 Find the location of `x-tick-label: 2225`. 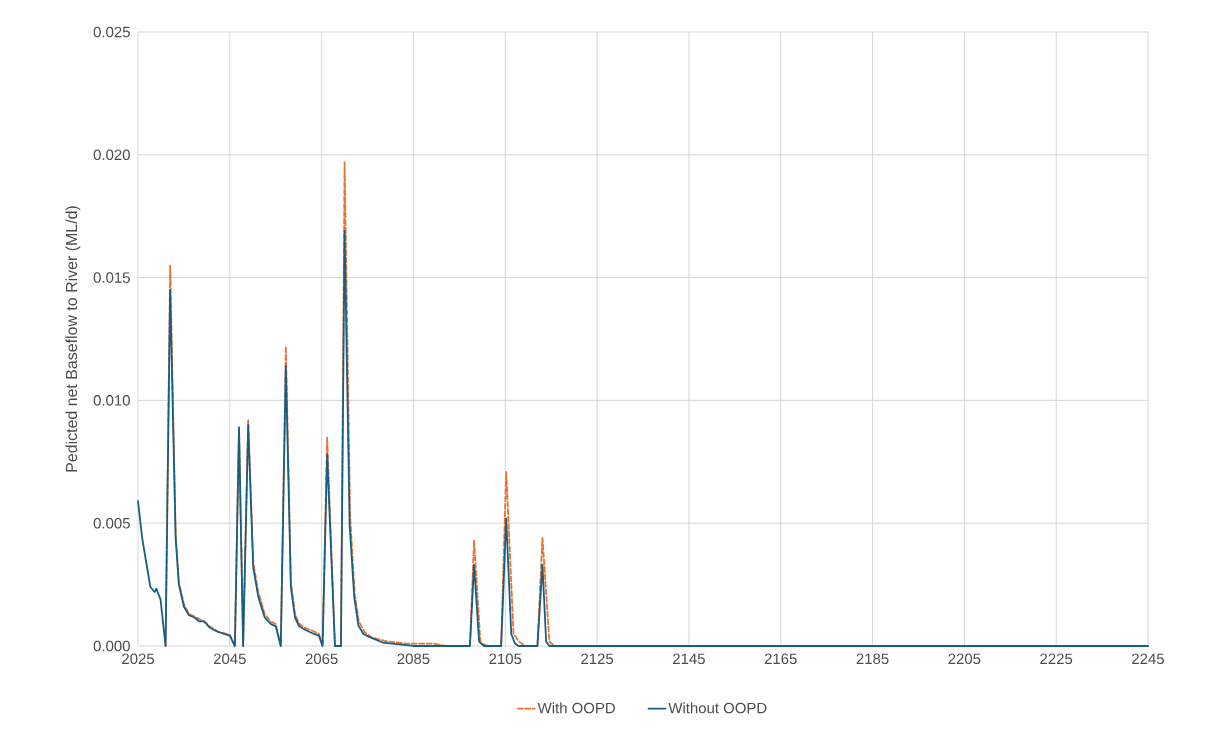

x-tick-label: 2225 is located at coordinates (1056, 659).